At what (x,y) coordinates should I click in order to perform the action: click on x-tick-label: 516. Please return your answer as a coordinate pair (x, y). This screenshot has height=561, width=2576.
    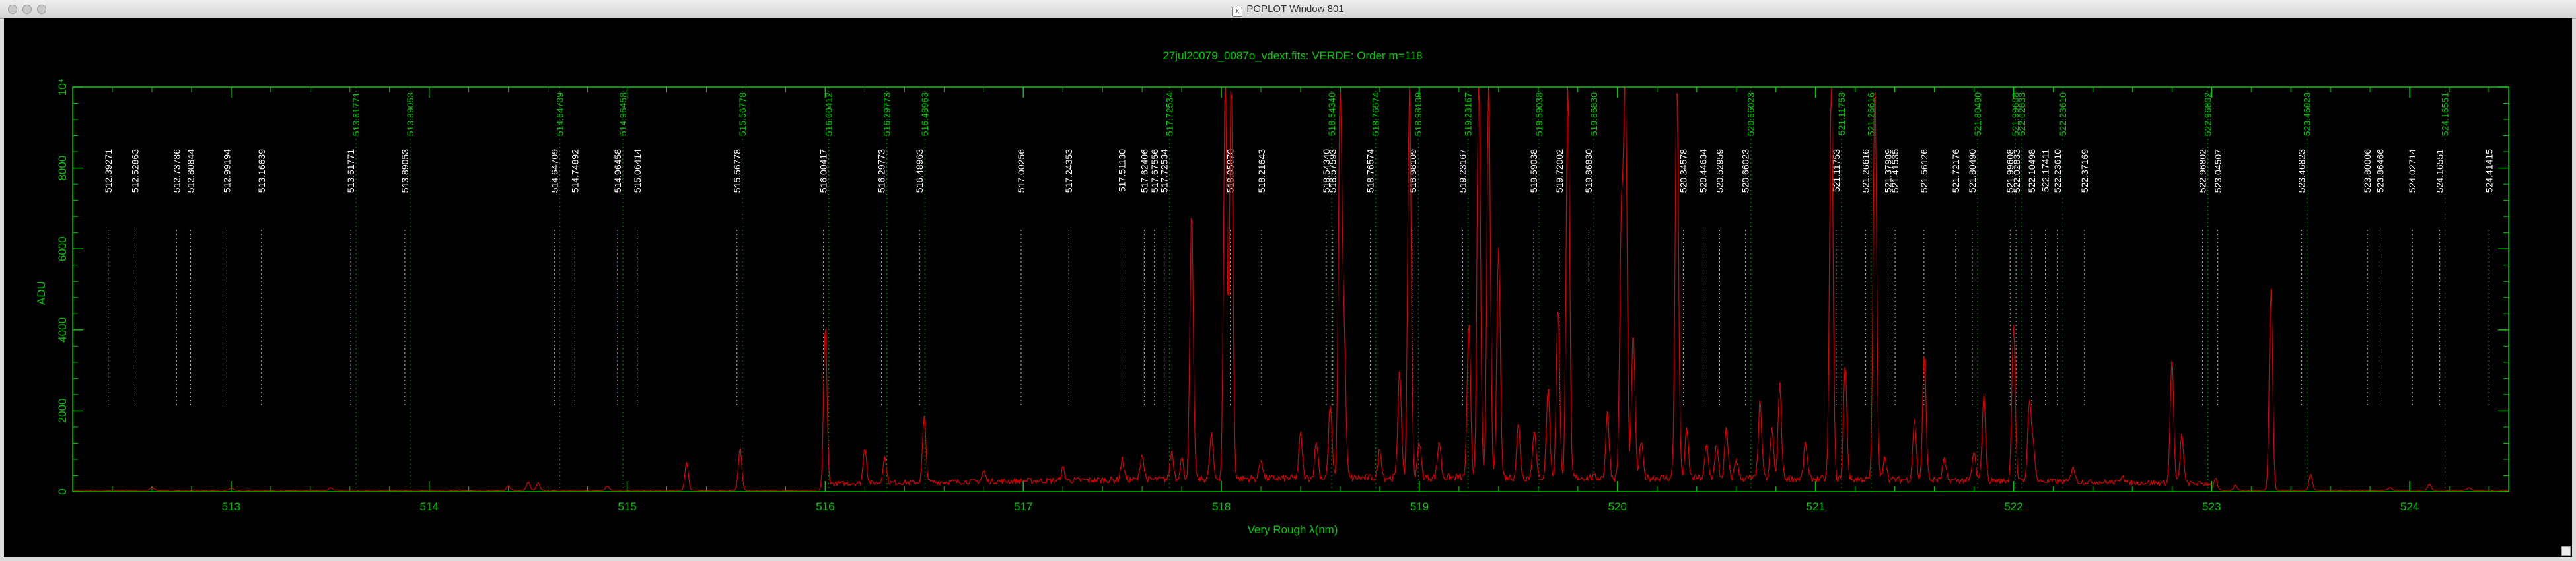
    Looking at the image, I should click on (825, 506).